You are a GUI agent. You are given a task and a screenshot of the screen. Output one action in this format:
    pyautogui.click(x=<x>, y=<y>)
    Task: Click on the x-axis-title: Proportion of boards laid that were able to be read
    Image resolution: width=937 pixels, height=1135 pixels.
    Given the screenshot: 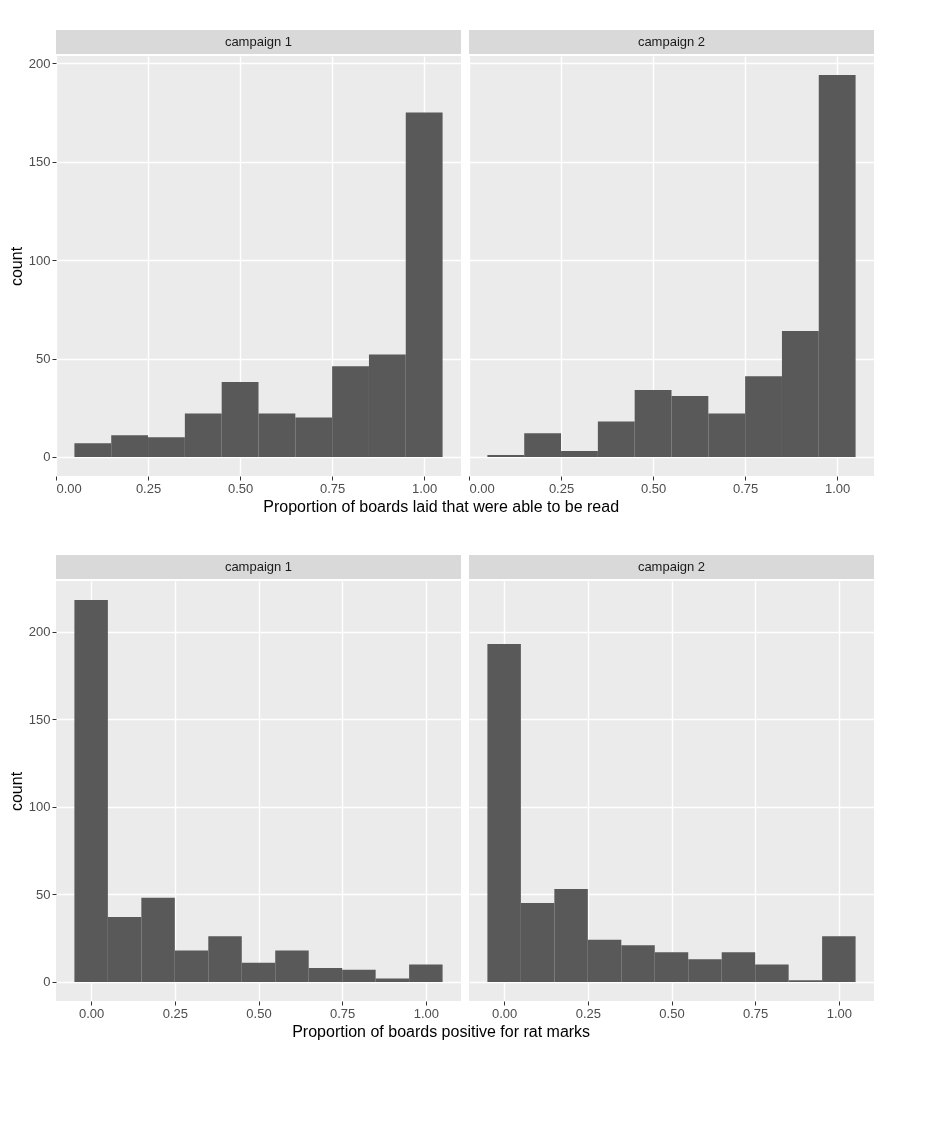 What is the action you would take?
    pyautogui.click(x=441, y=506)
    